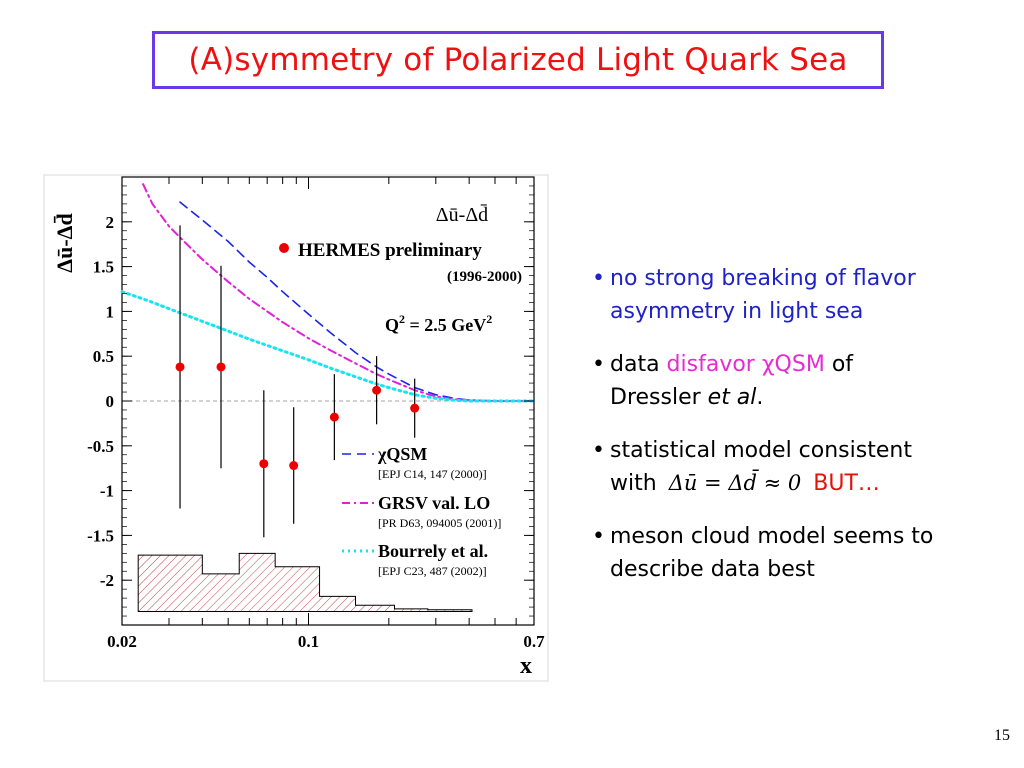 Image resolution: width=1024 pixels, height=768 pixels. What do you see at coordinates (122, 641) in the screenshot?
I see `x-tick-label: 0.02` at bounding box center [122, 641].